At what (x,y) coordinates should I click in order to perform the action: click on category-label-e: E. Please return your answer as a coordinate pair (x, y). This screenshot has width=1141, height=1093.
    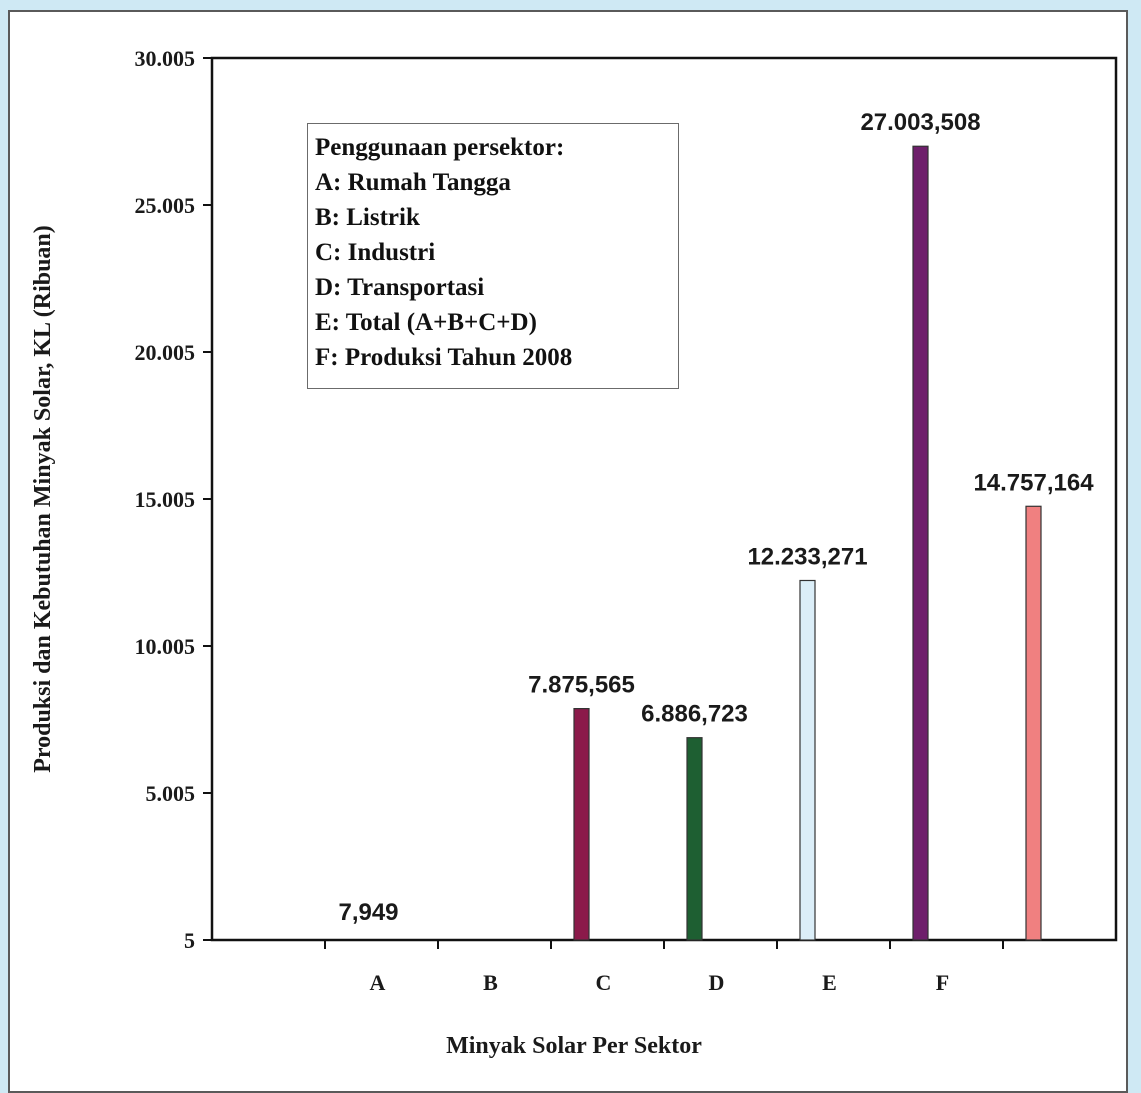
    Looking at the image, I should click on (829, 982).